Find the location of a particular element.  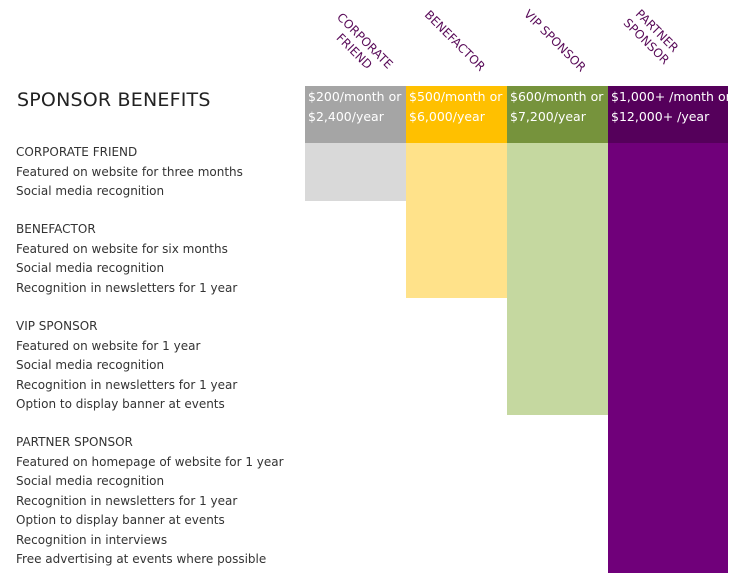

price-month-vip-sponsor: $600/month or is located at coordinates (557, 96).